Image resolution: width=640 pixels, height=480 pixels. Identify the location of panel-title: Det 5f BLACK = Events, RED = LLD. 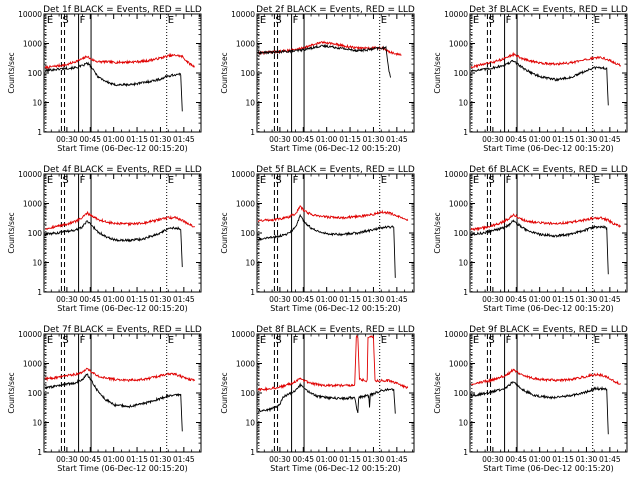
(335, 170).